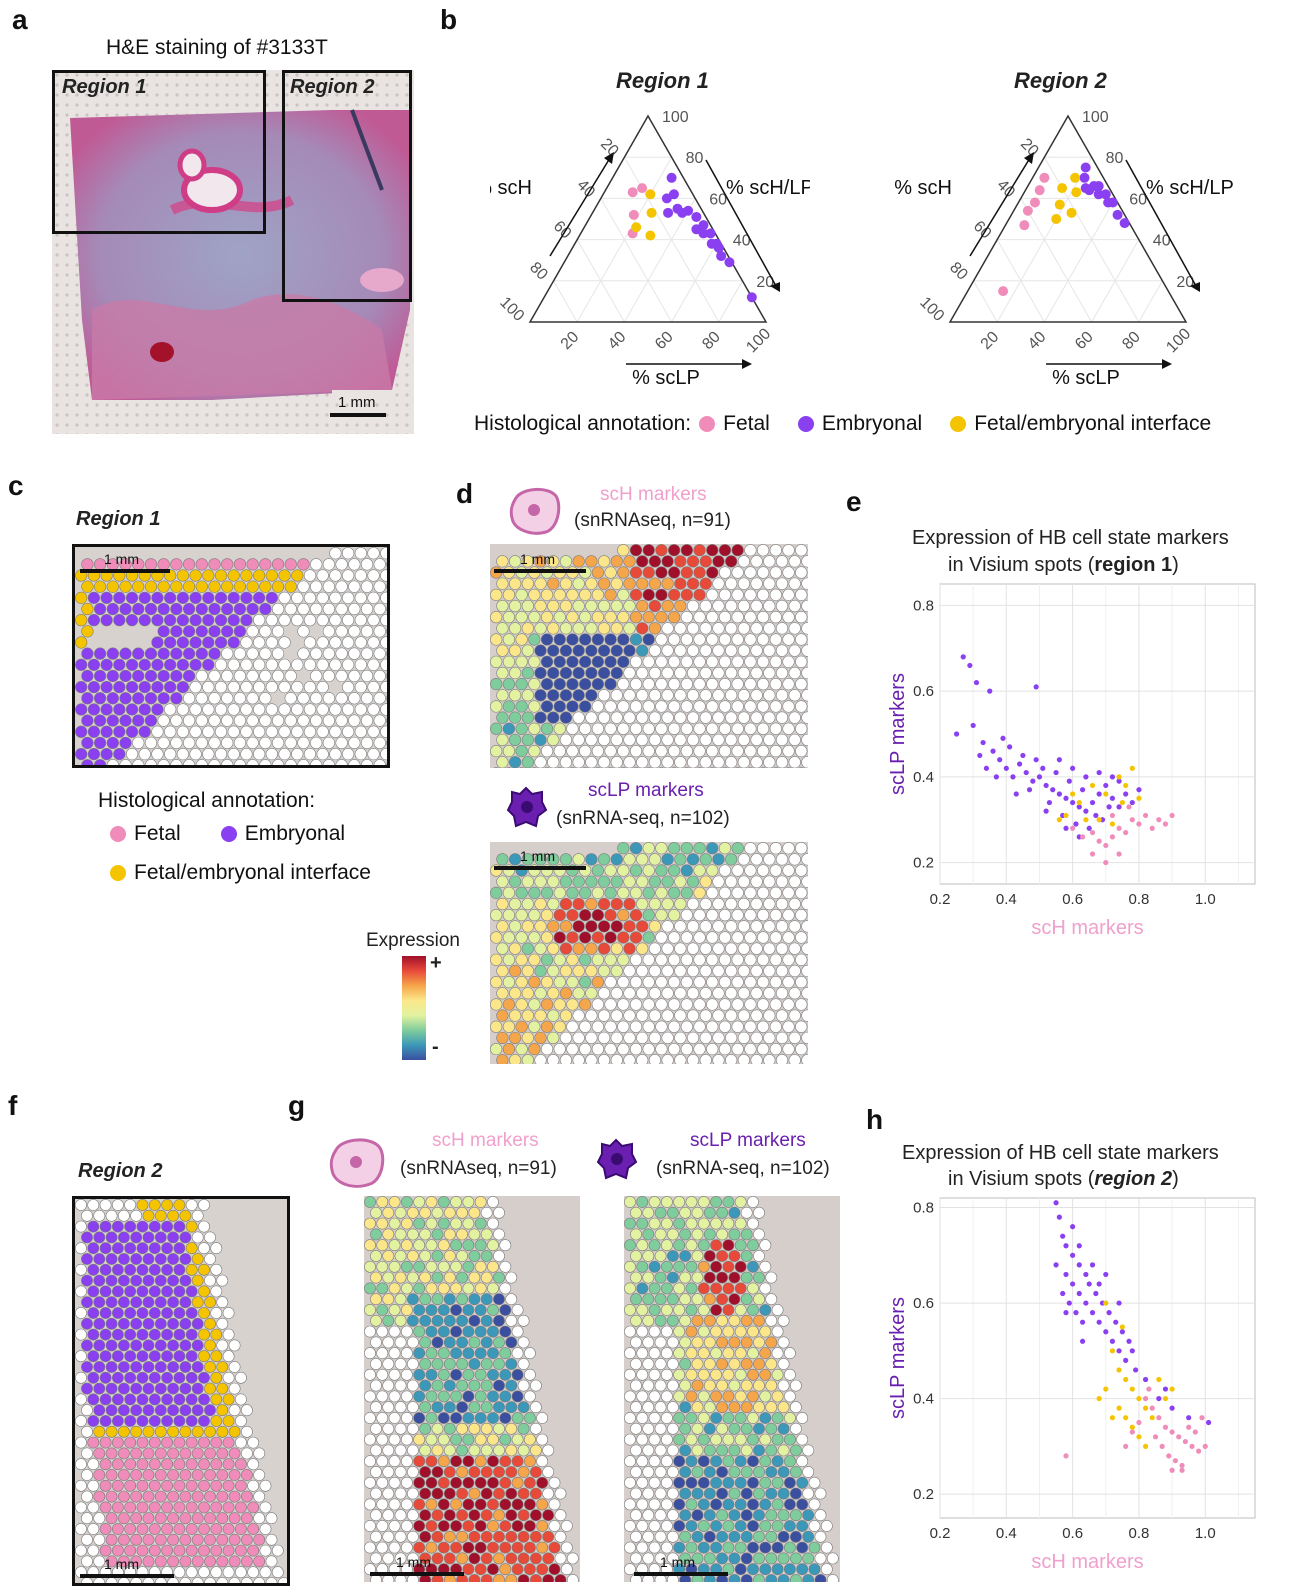  Describe the element at coordinates (1175, 1179) in the screenshot. I see `h-title-post: )` at that location.